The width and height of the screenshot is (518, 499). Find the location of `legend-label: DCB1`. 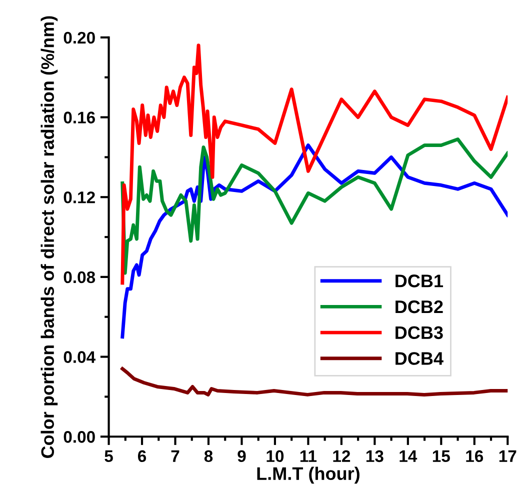

legend-label: DCB1 is located at coordinates (420, 281).